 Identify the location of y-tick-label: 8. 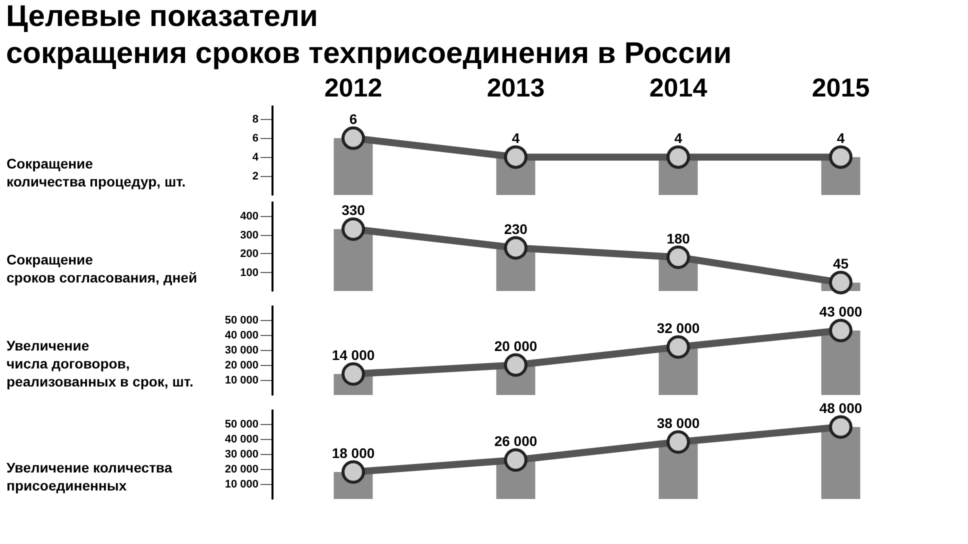
(255, 120).